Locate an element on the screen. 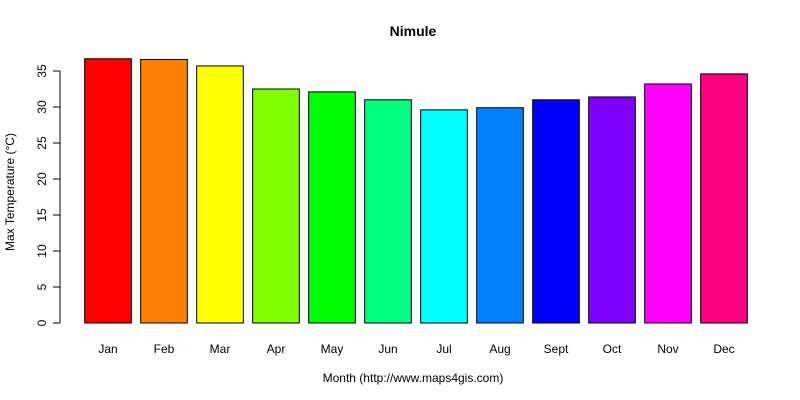 The height and width of the screenshot is (400, 800). x-tick-label-nov: Nov is located at coordinates (667, 349).